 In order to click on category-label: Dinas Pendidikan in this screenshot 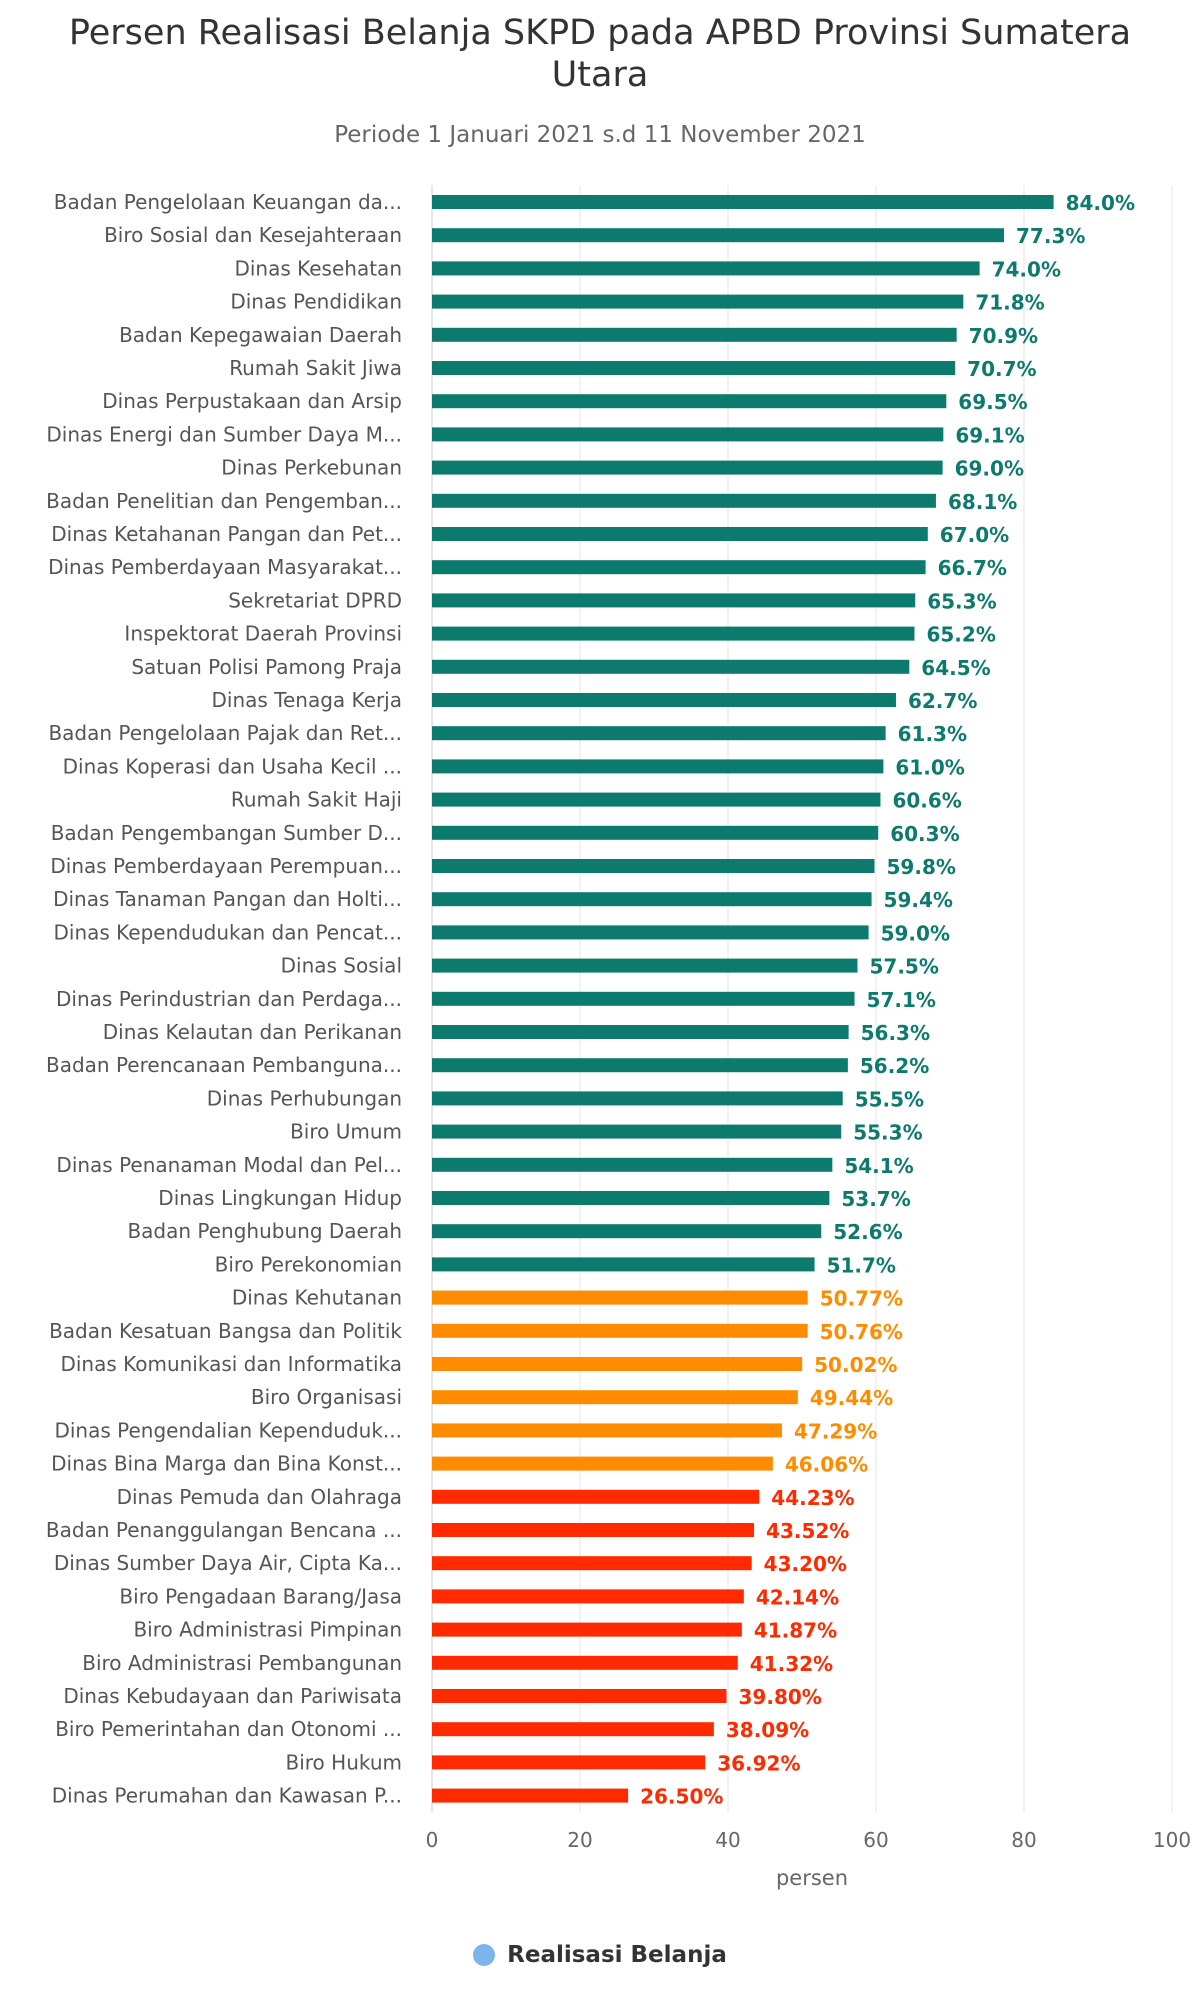, I will do `click(316, 302)`.